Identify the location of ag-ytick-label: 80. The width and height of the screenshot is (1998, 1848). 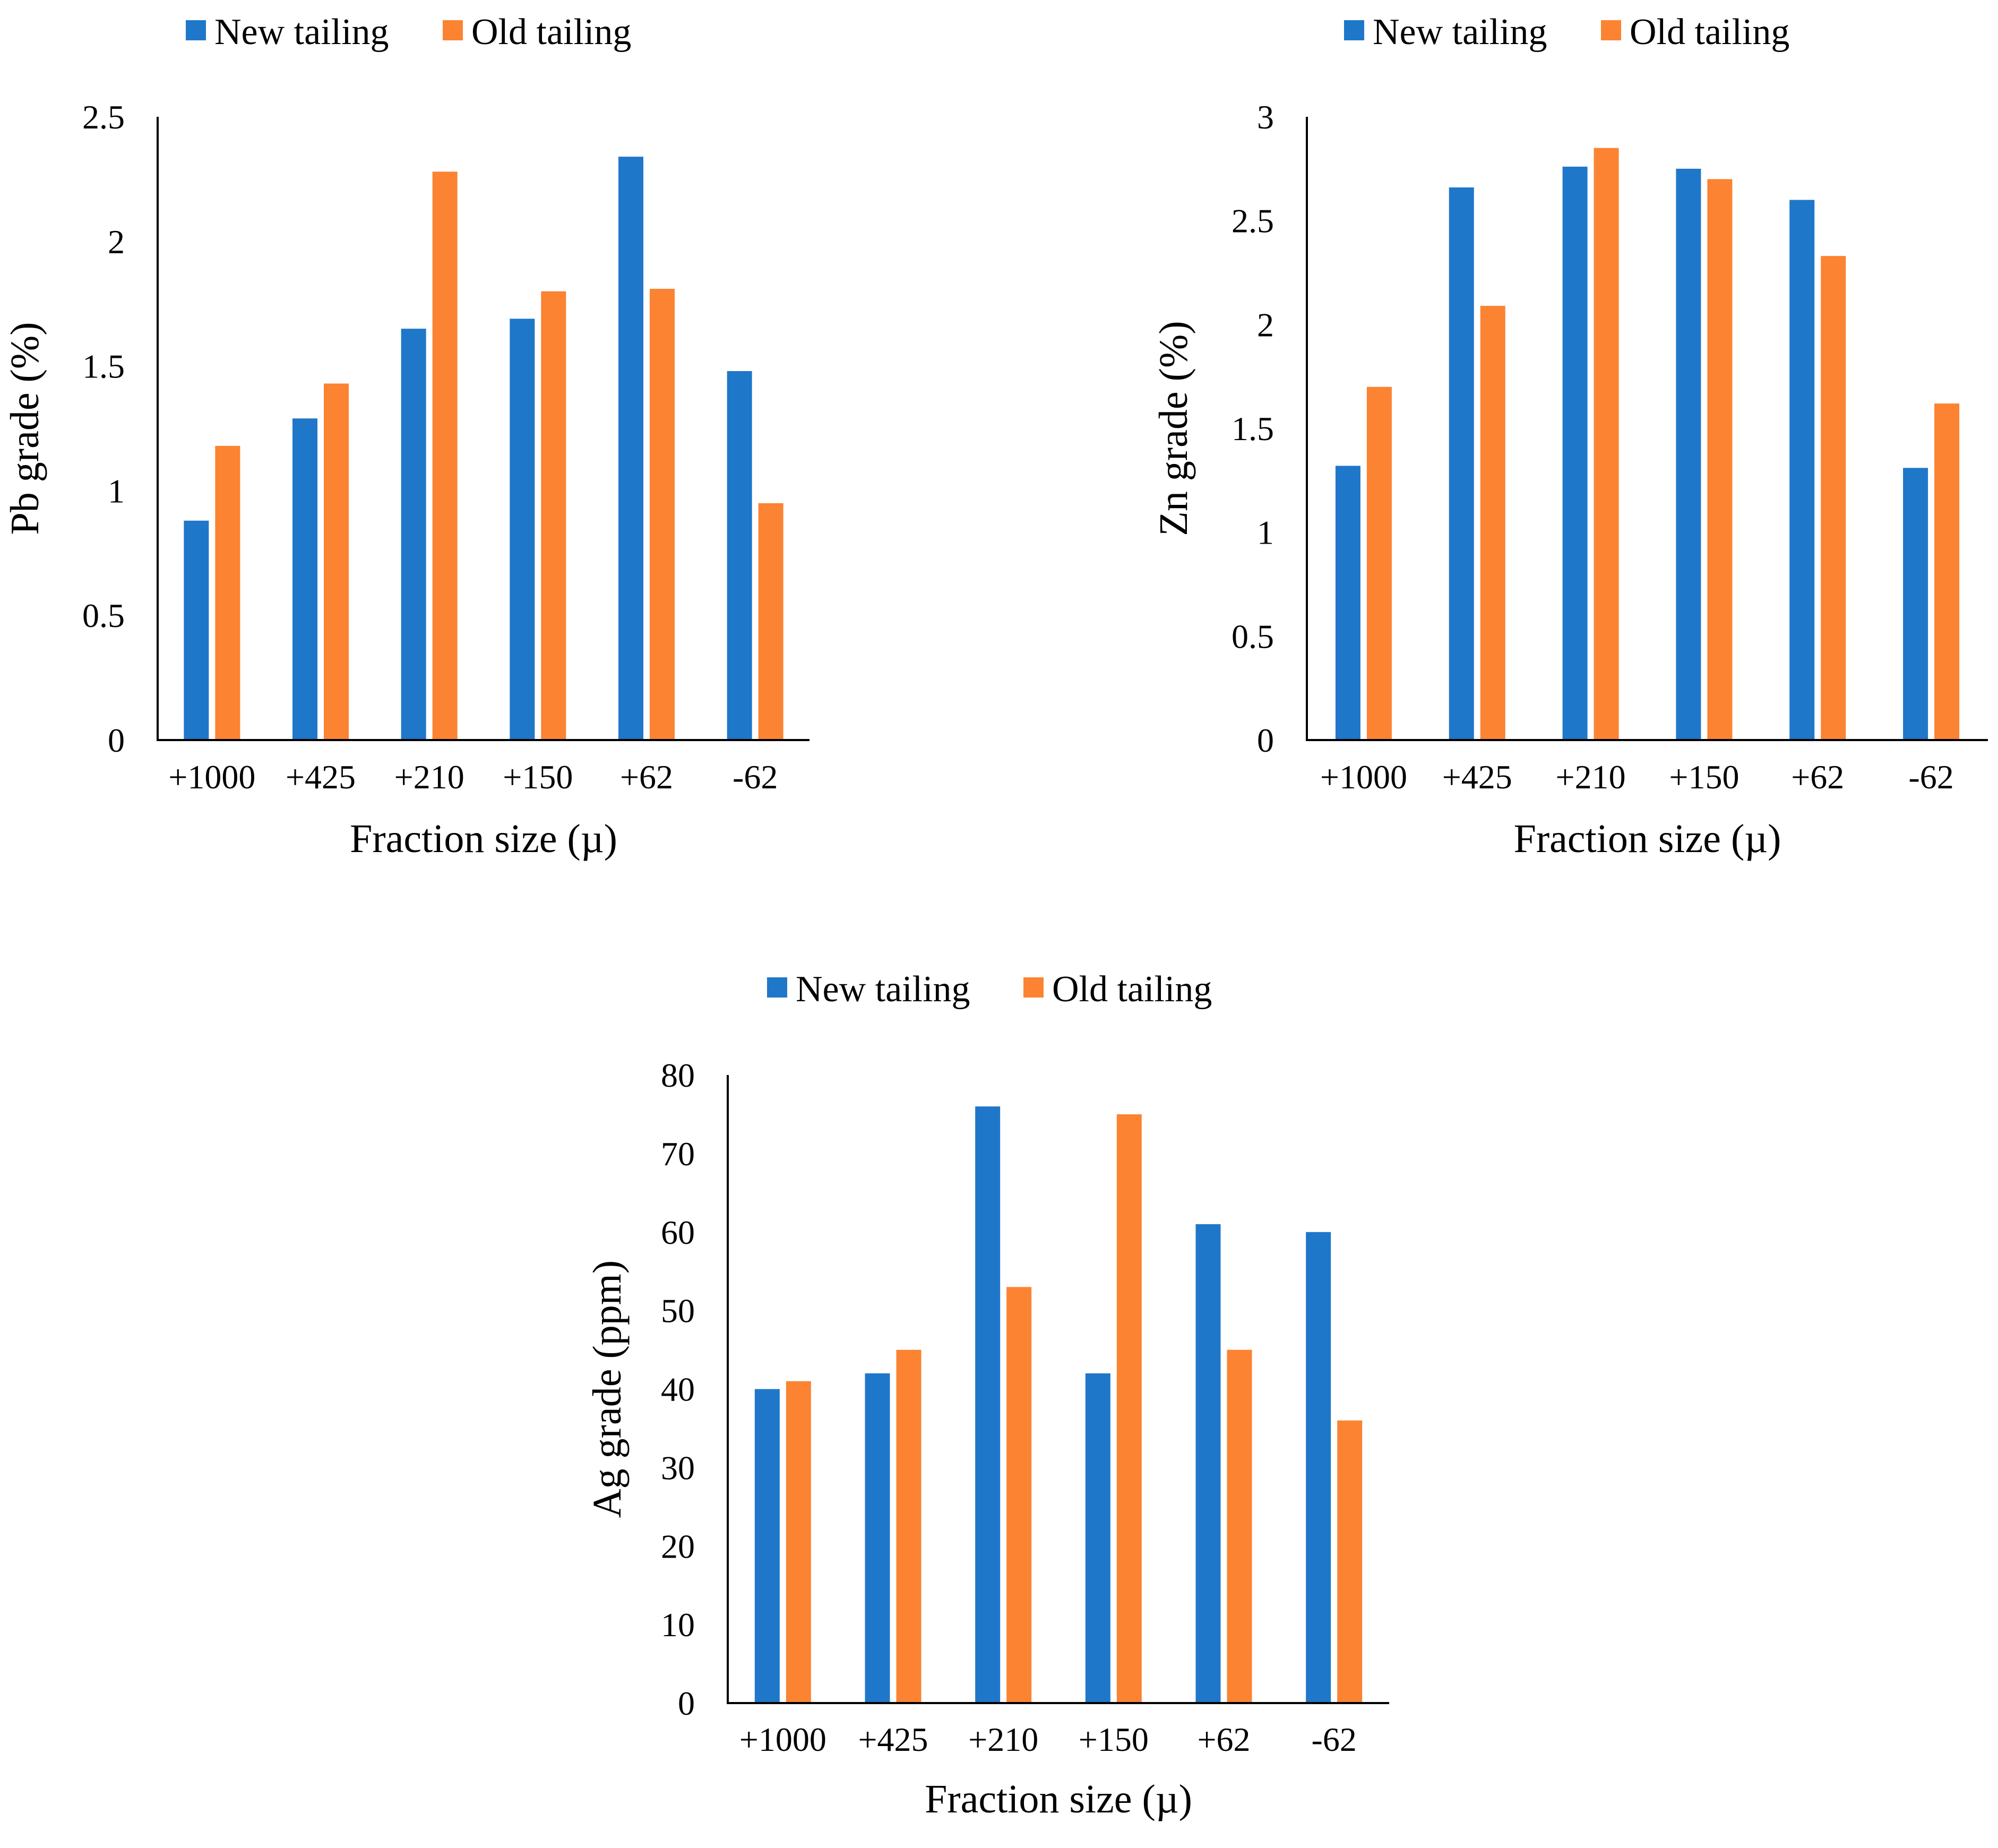
(678, 1075).